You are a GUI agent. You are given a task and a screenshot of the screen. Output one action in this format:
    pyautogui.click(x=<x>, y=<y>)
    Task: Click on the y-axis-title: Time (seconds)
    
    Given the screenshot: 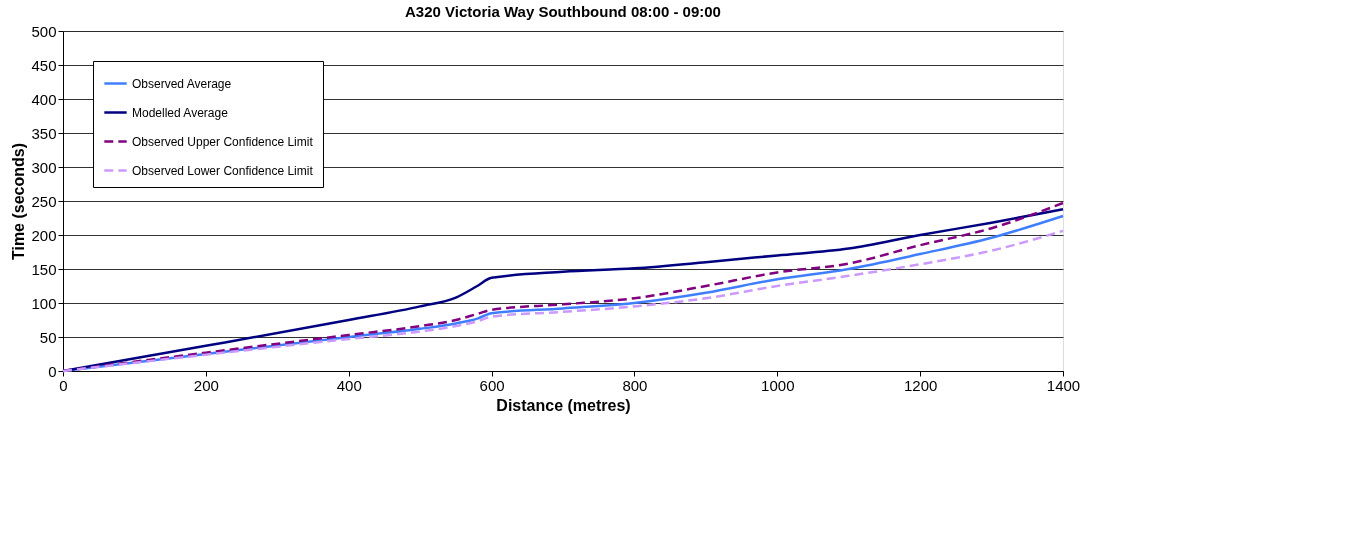 What is the action you would take?
    pyautogui.click(x=19, y=201)
    